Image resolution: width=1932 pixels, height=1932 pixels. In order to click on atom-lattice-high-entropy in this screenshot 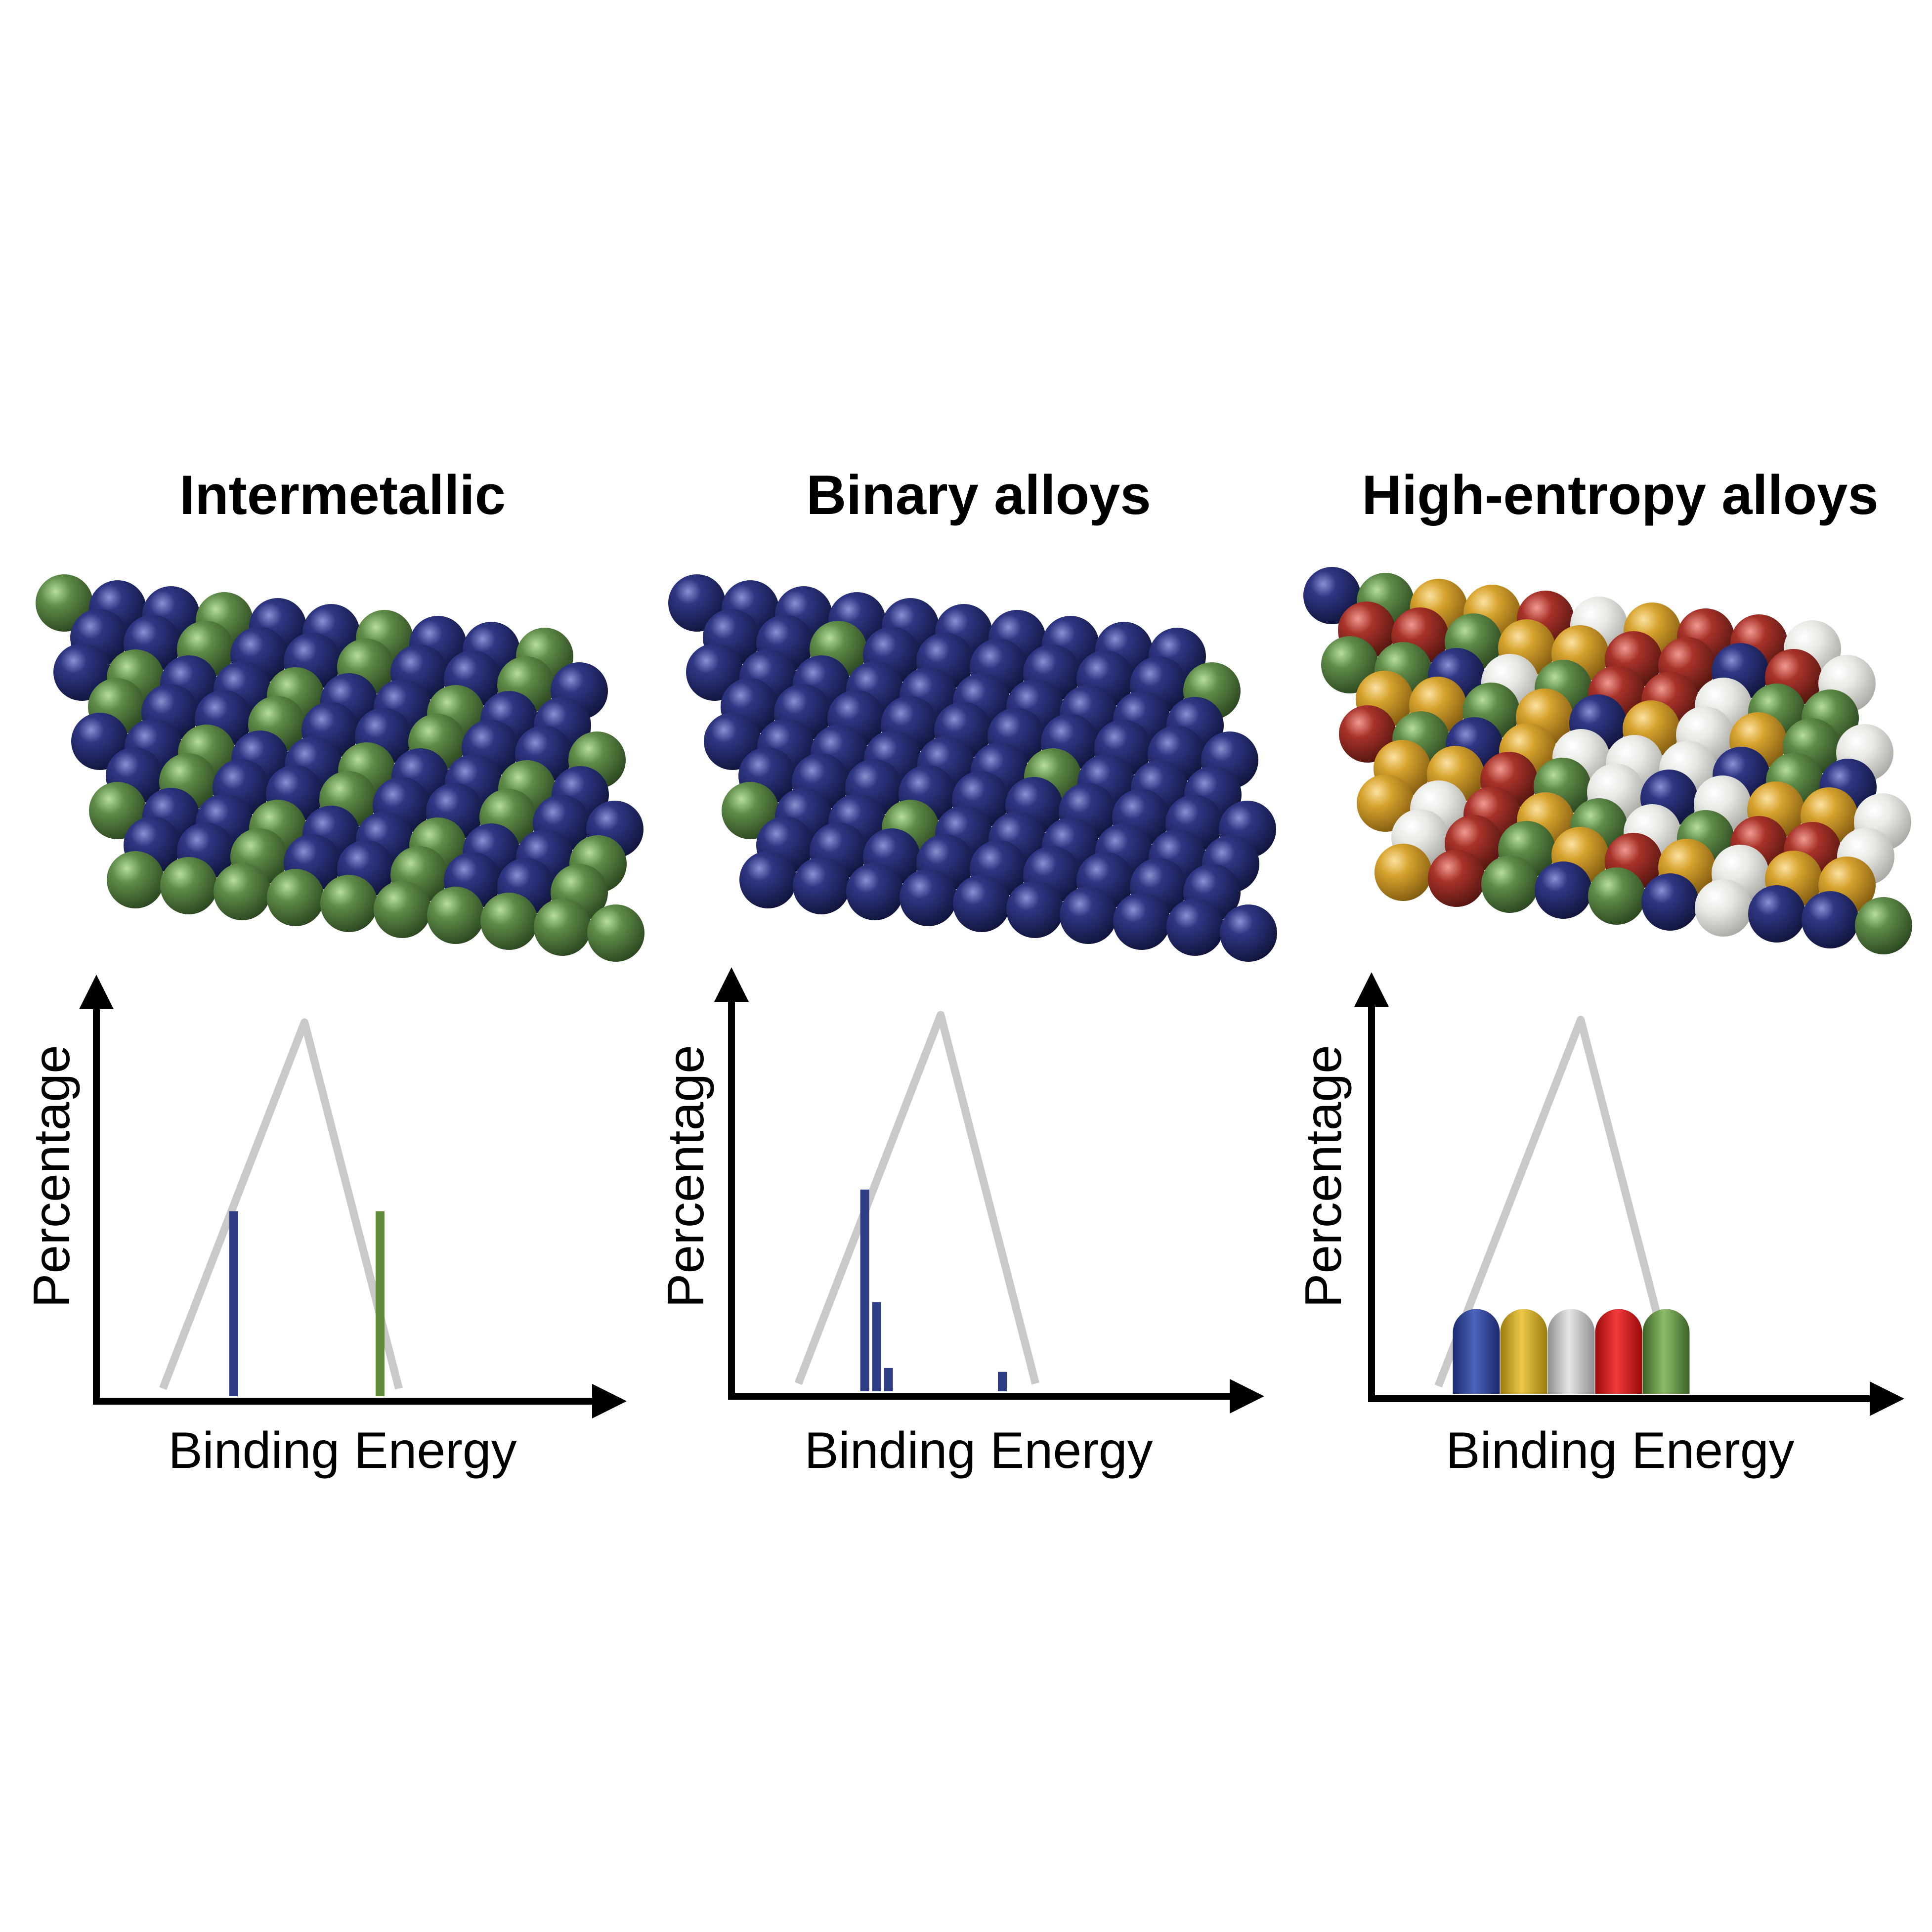, I will do `click(1607, 760)`.